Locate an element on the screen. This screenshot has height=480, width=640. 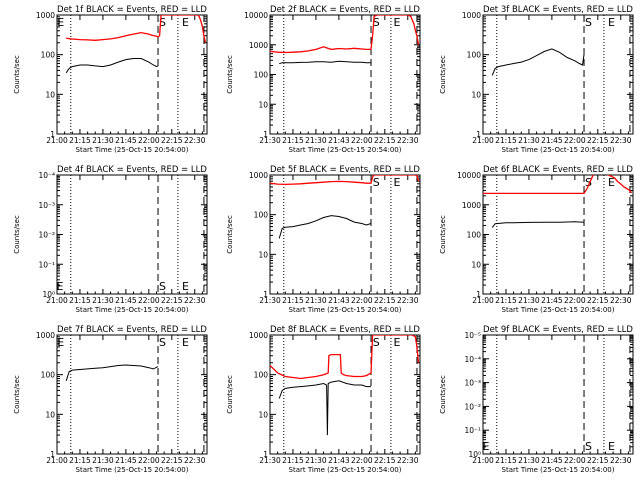
y-tick-label: 10⁻⁵ is located at coordinates (472, 335).